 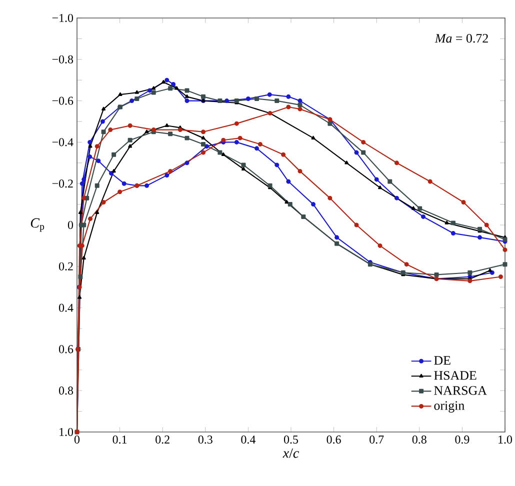 What do you see at coordinates (63, 59) in the screenshot?
I see `y-tick-label: −0.8` at bounding box center [63, 59].